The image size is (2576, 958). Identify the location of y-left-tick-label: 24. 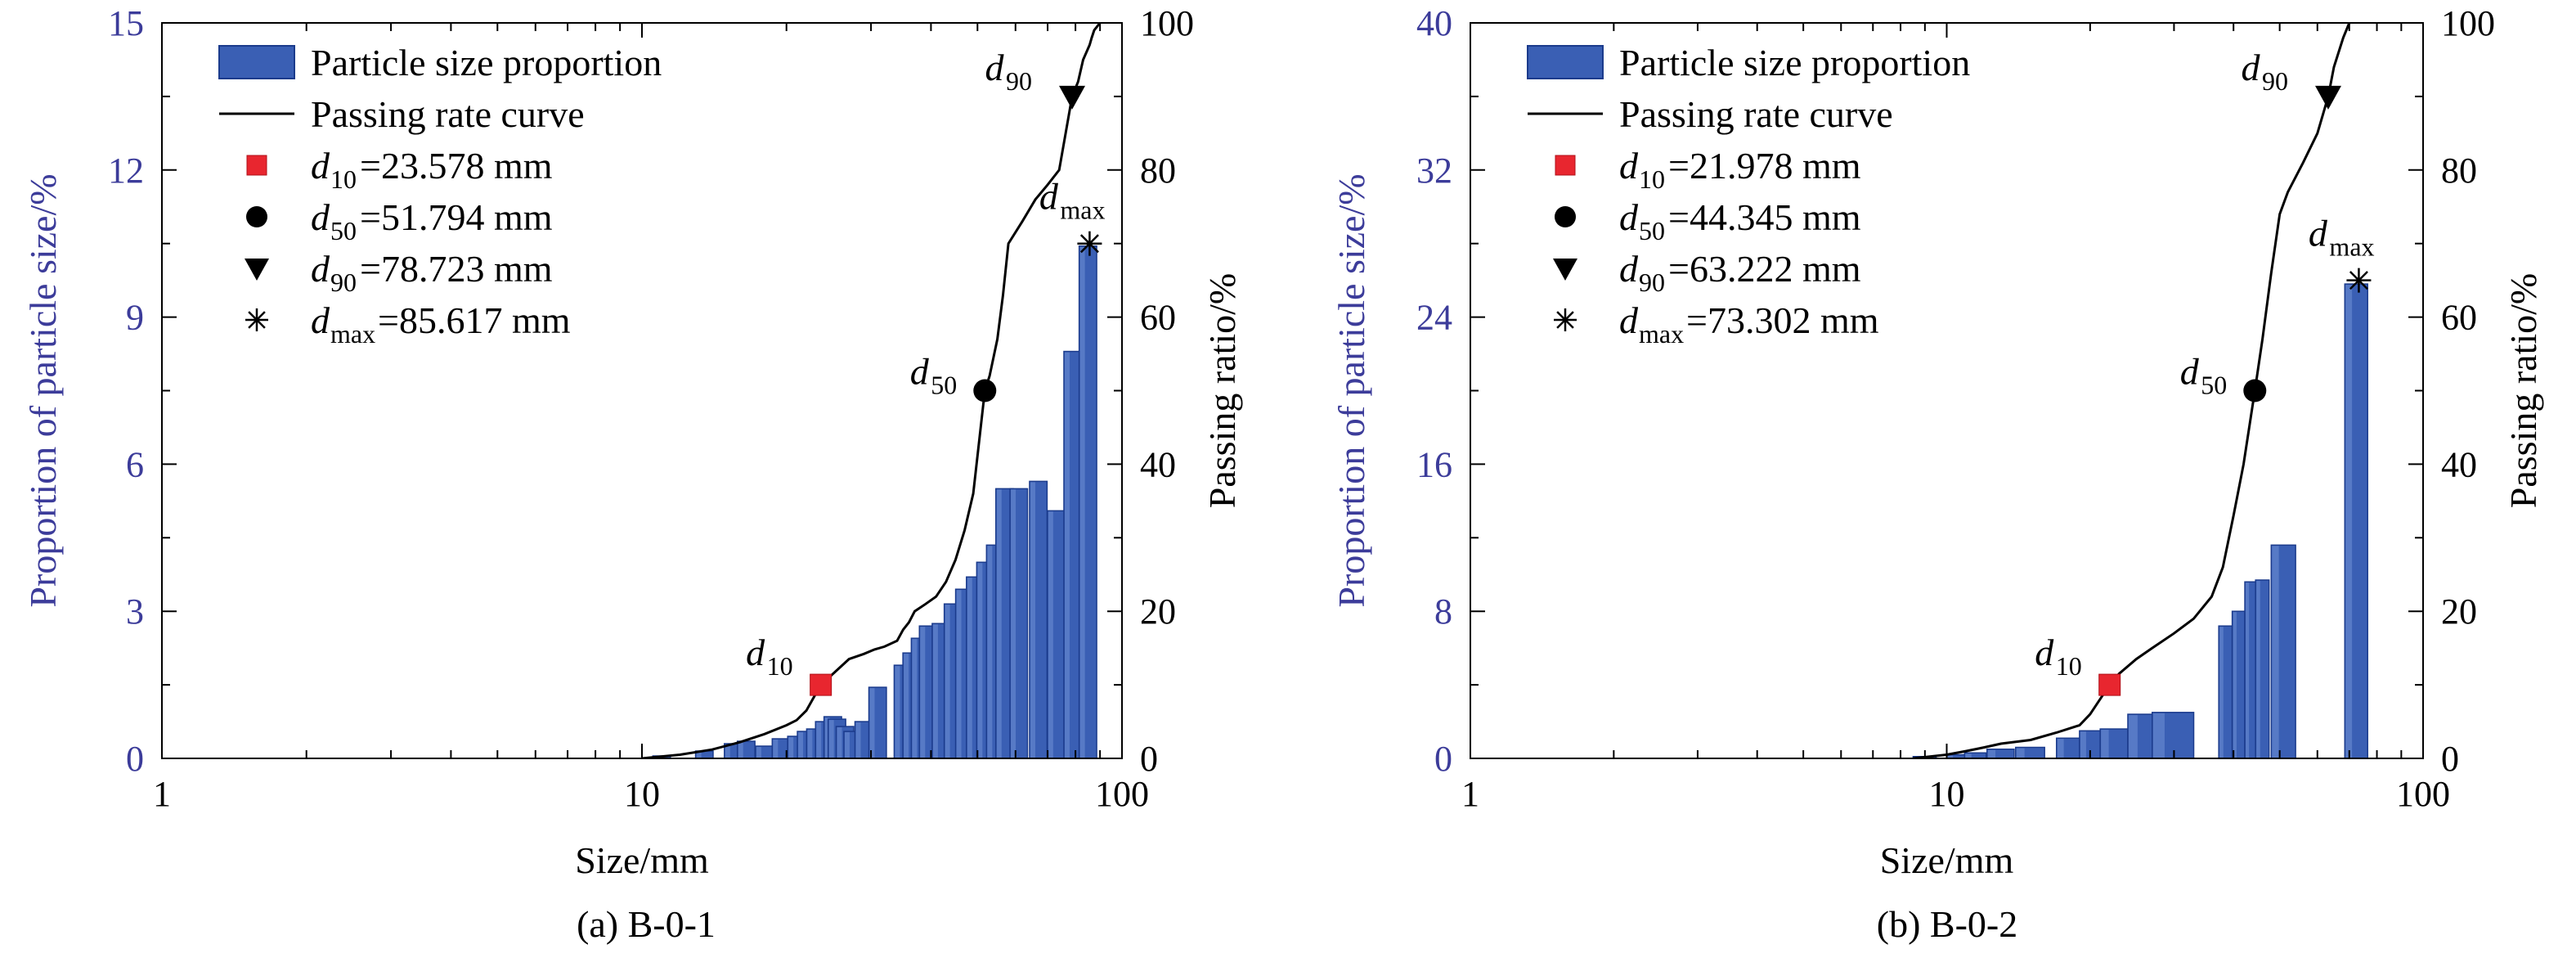
(1434, 318).